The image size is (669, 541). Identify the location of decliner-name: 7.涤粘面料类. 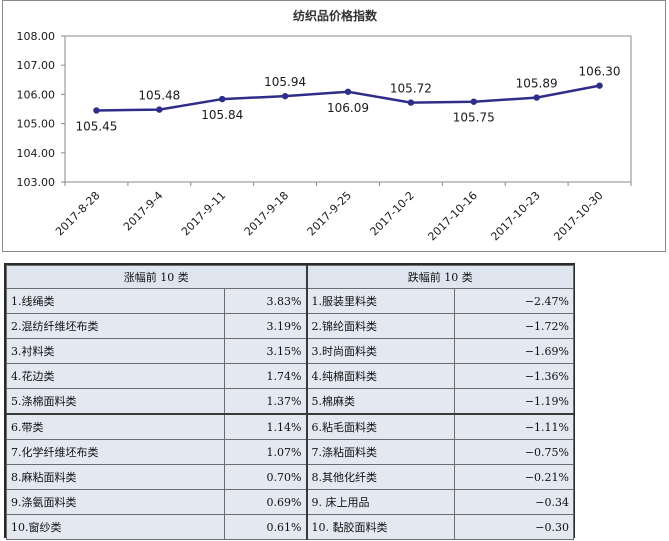
(380, 452).